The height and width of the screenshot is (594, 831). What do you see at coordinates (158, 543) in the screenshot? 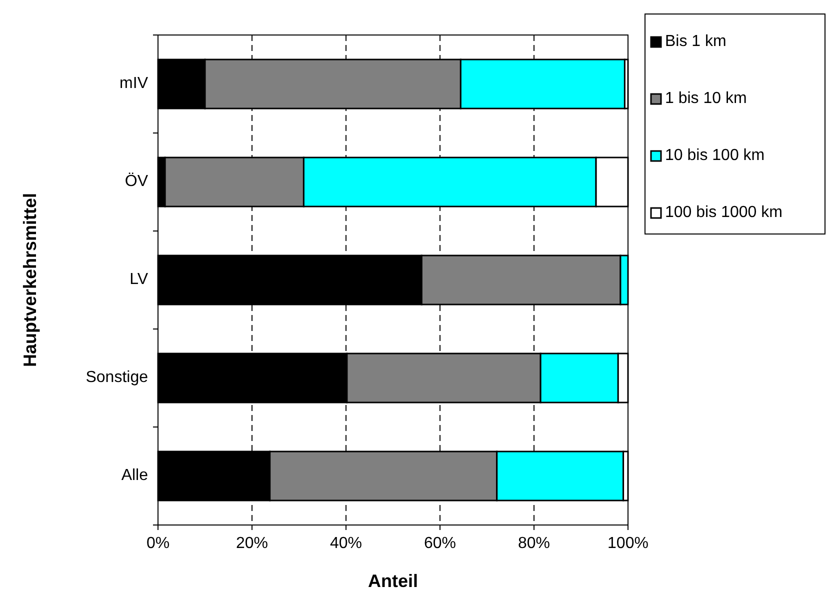
I see `x-tick-label: 0%` at bounding box center [158, 543].